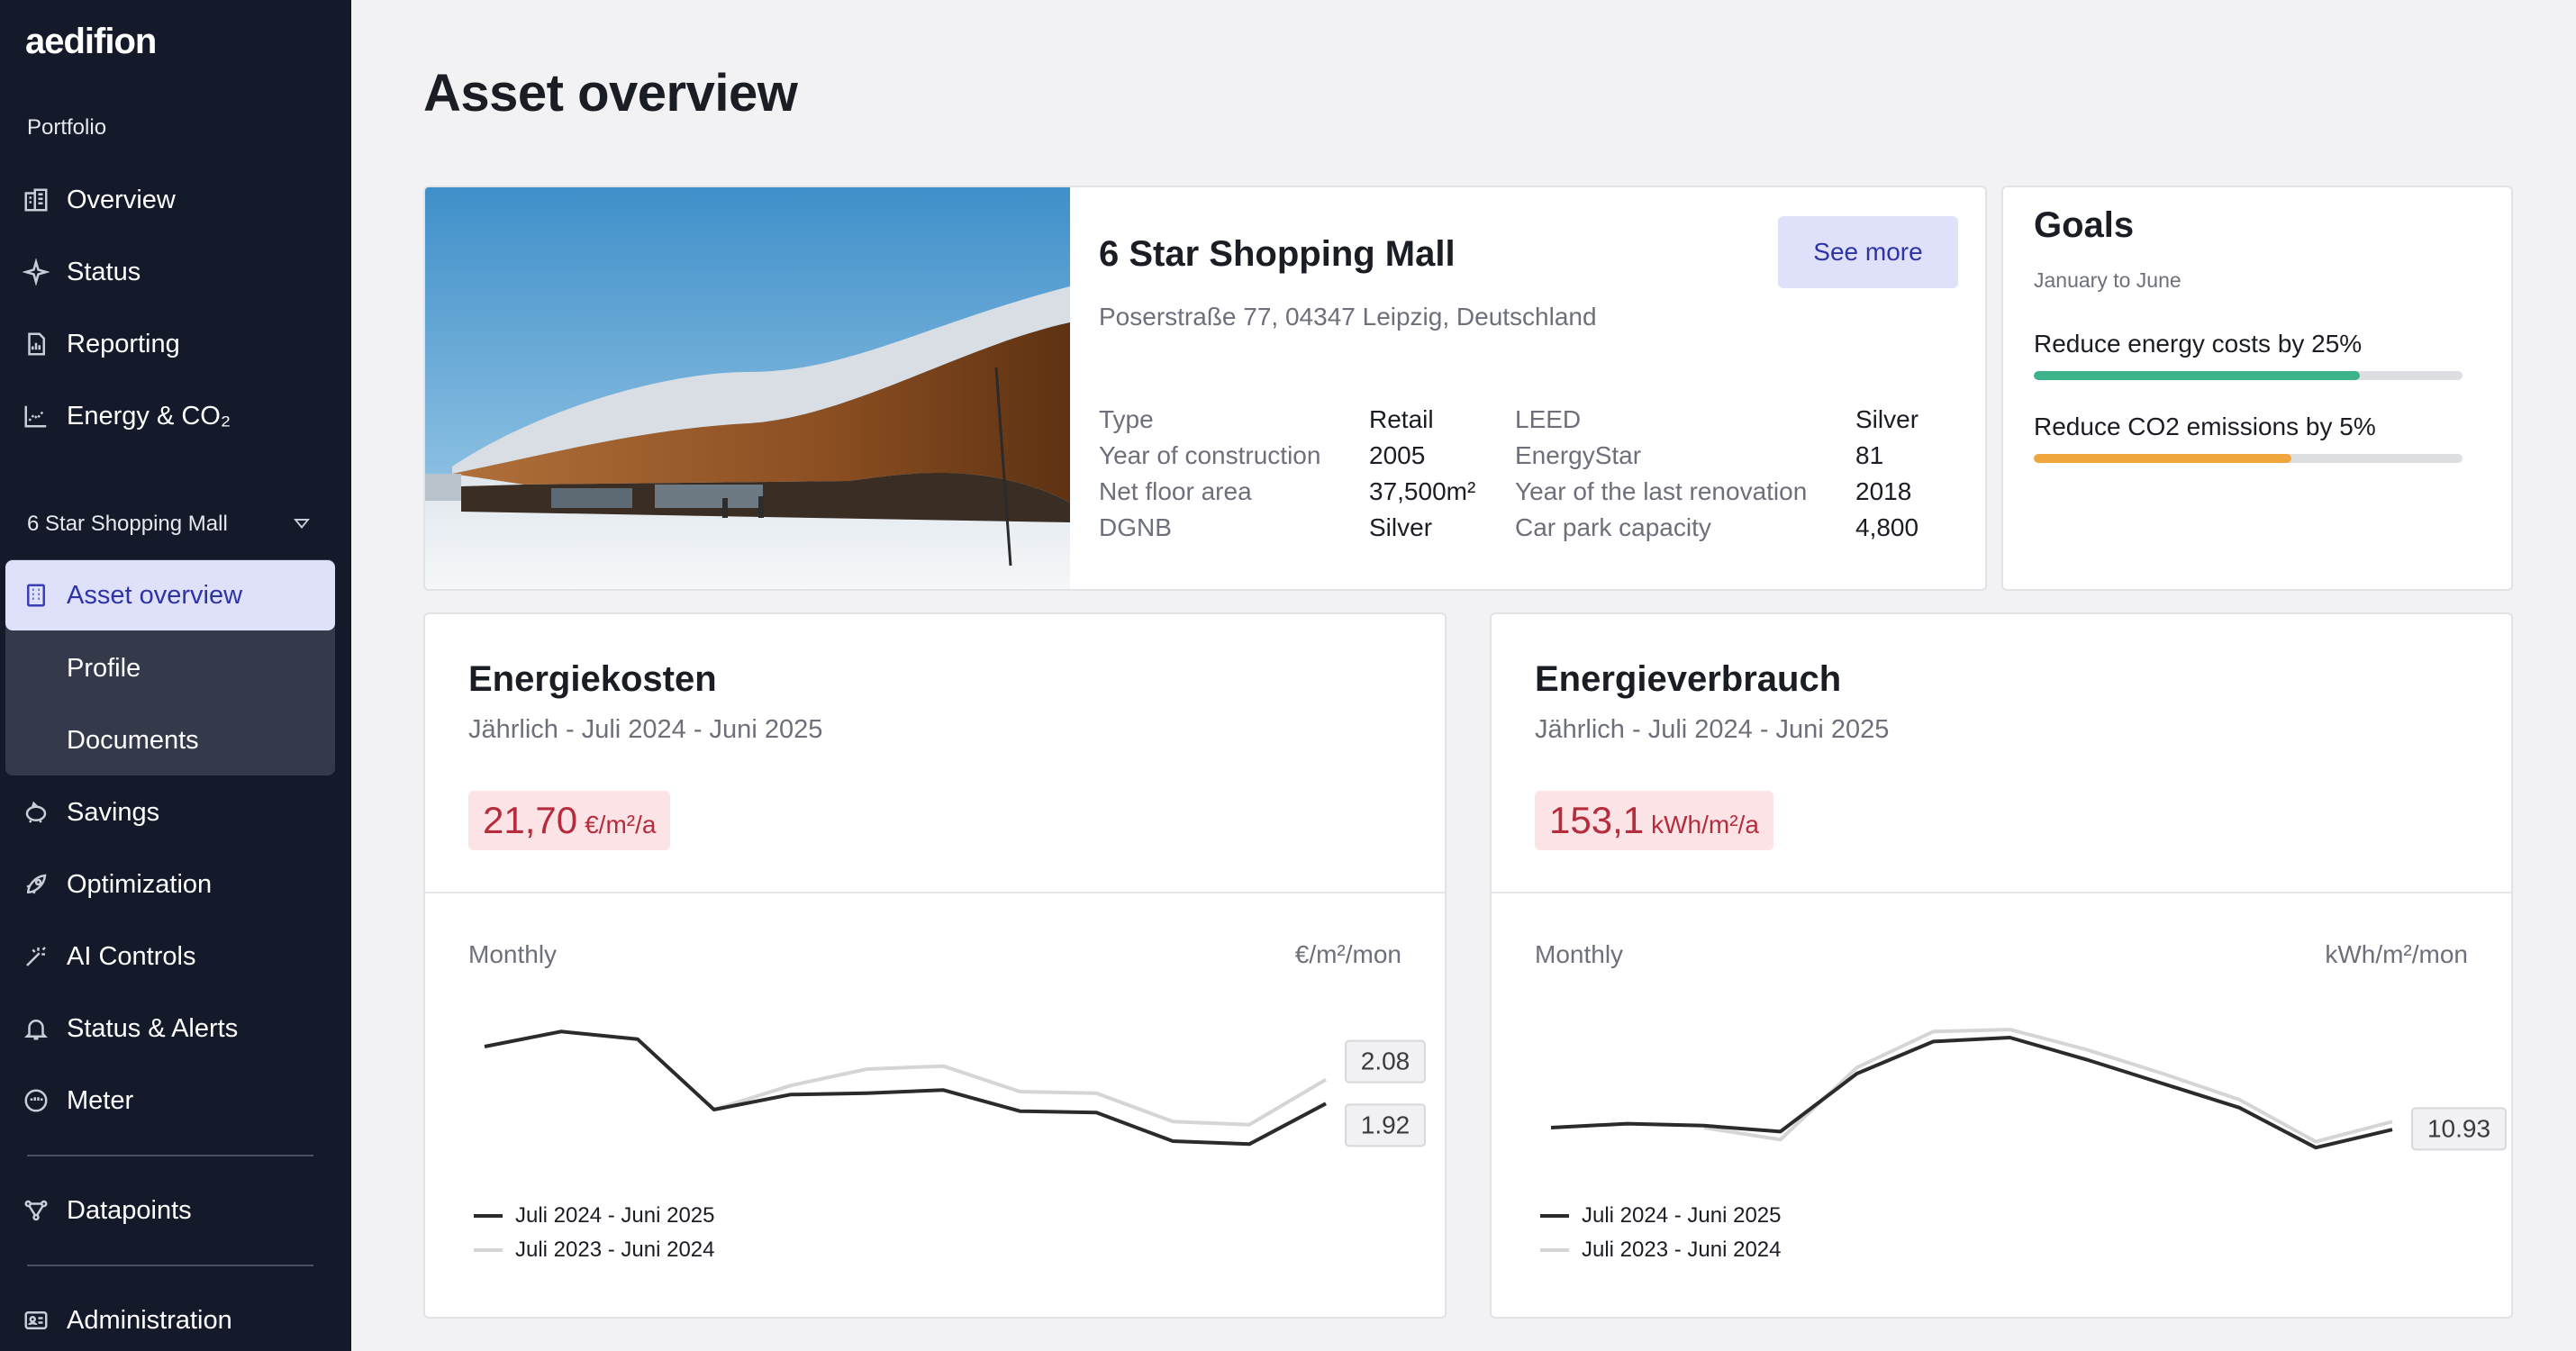  What do you see at coordinates (122, 199) in the screenshot?
I see `sidebar-item-label: Overview` at bounding box center [122, 199].